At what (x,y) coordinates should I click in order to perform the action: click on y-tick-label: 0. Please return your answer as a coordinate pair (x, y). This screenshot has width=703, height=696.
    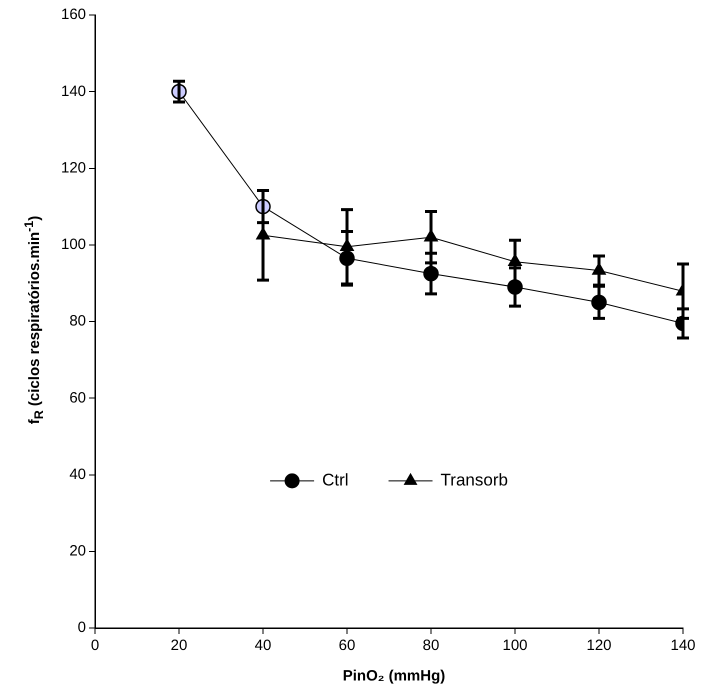
    Looking at the image, I should click on (82, 627).